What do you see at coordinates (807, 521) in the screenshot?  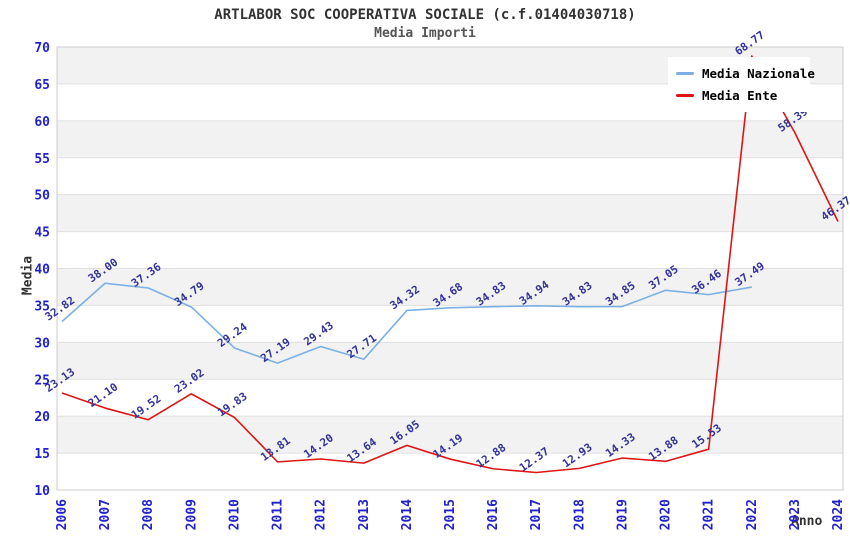 I see `x-axis-title: Anno` at bounding box center [807, 521].